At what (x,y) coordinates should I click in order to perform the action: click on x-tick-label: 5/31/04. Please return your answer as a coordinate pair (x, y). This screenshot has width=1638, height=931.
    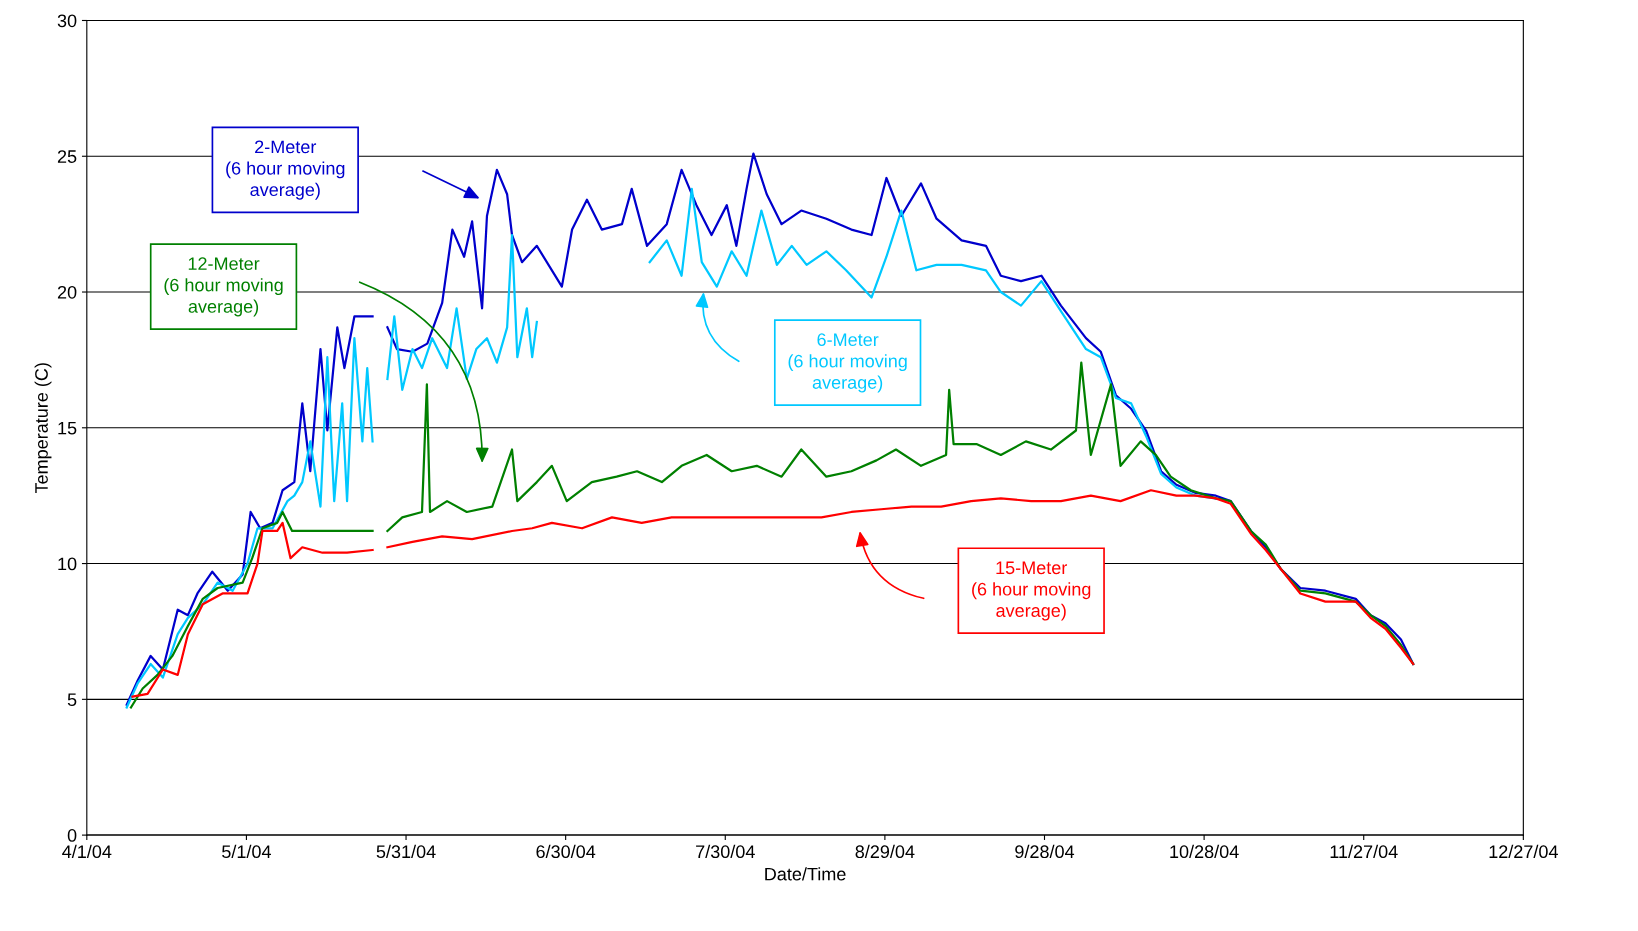
    Looking at the image, I should click on (406, 851).